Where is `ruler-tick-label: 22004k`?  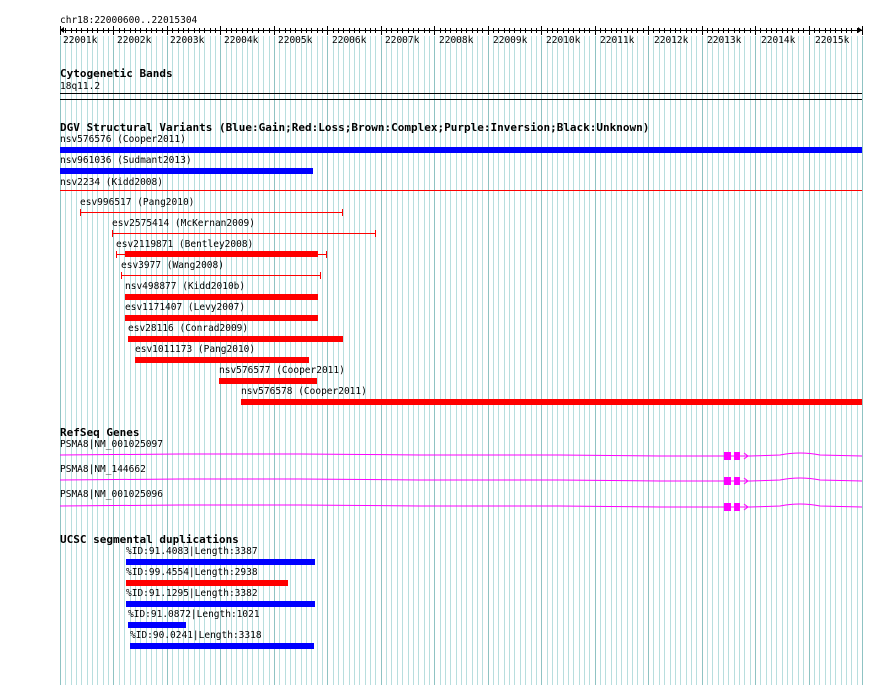 ruler-tick-label: 22004k is located at coordinates (241, 40).